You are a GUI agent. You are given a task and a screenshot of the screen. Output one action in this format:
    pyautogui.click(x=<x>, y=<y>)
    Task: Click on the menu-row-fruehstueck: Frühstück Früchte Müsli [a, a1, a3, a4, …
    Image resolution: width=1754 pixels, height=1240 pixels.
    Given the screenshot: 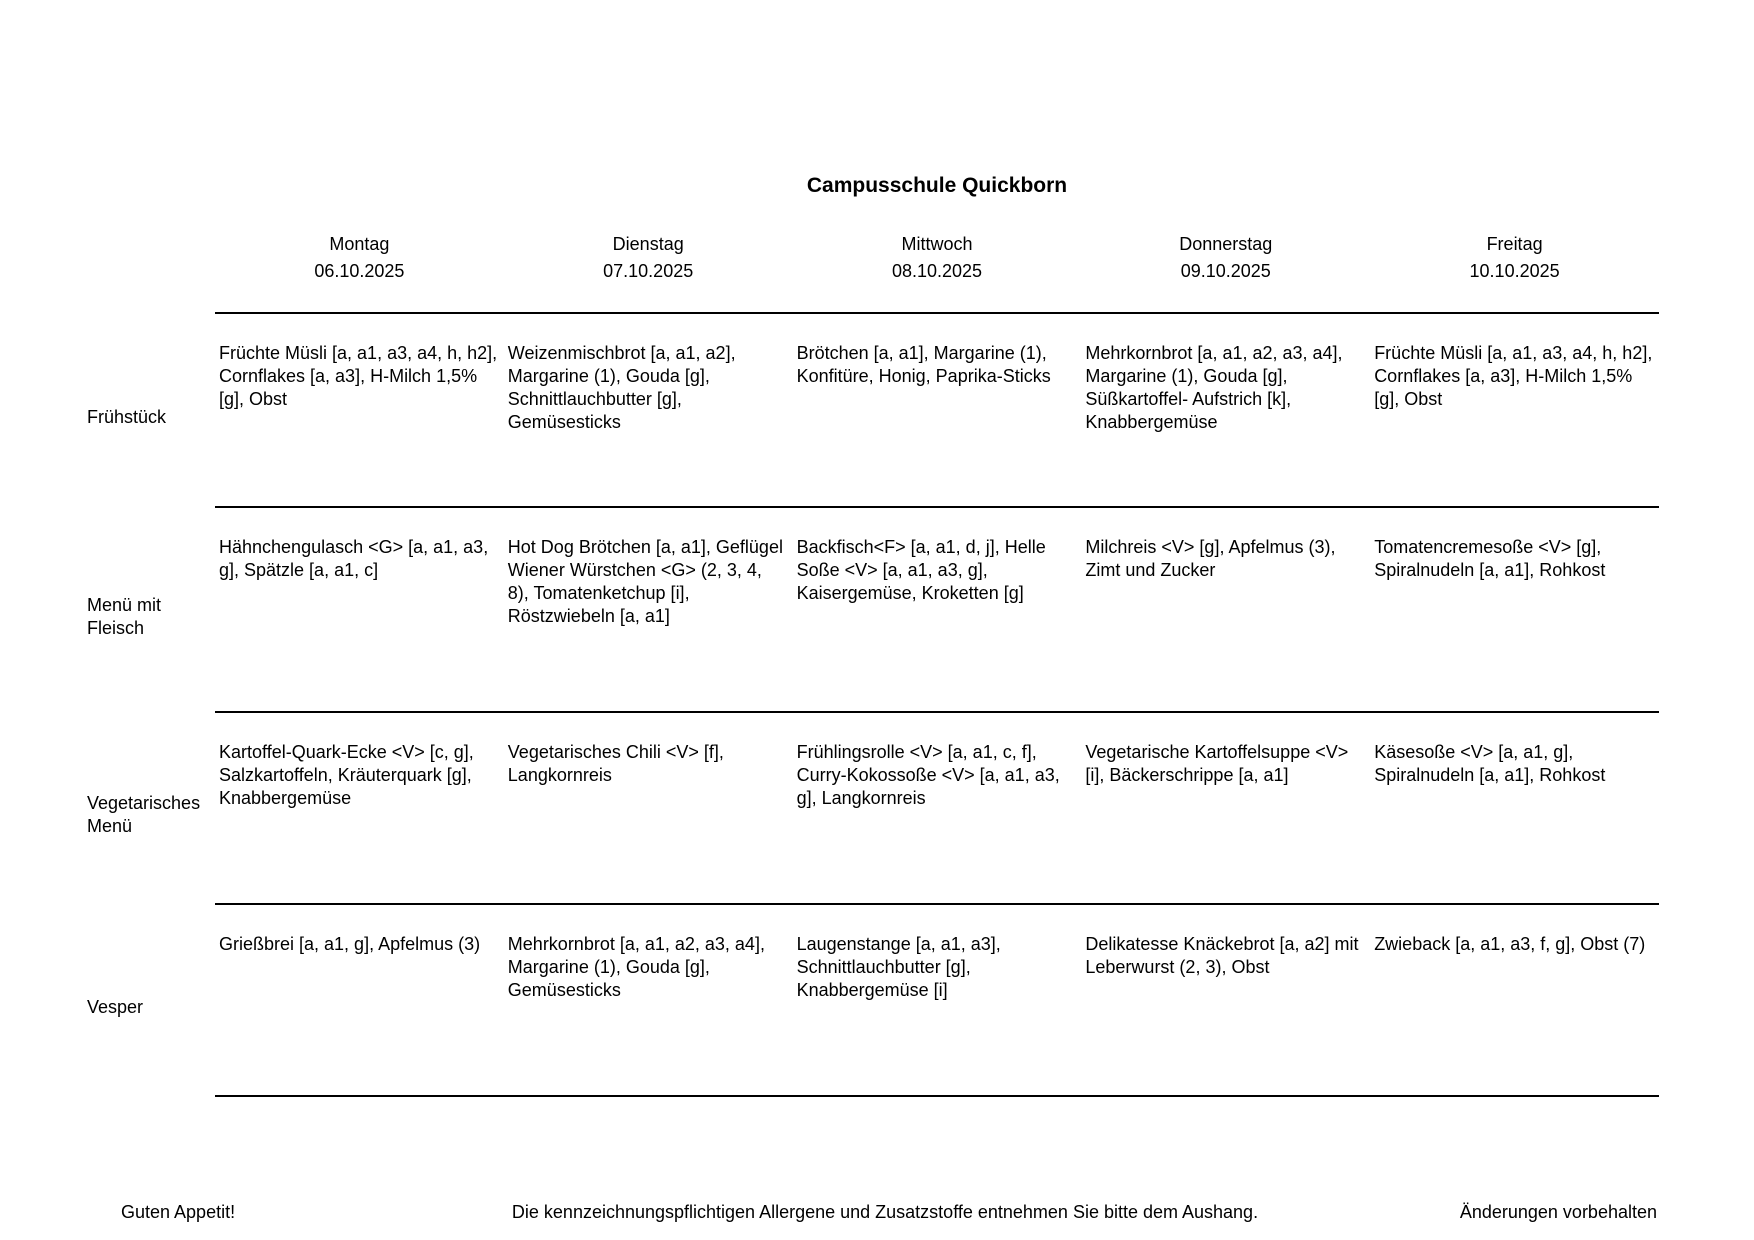 What is the action you would take?
    pyautogui.click(x=873, y=409)
    